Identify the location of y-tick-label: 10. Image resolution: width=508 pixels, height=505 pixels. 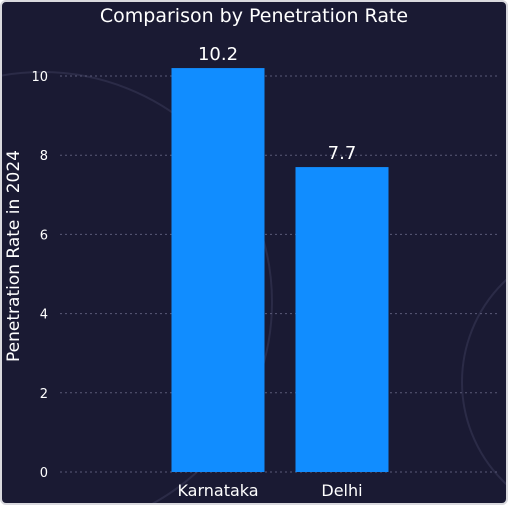
(39, 77).